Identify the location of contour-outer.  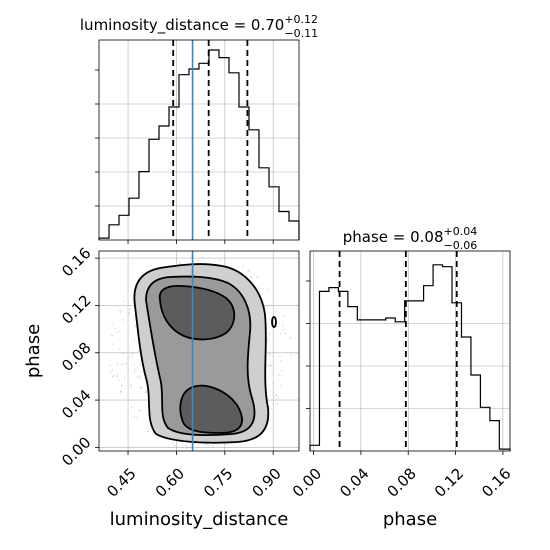
(201, 353).